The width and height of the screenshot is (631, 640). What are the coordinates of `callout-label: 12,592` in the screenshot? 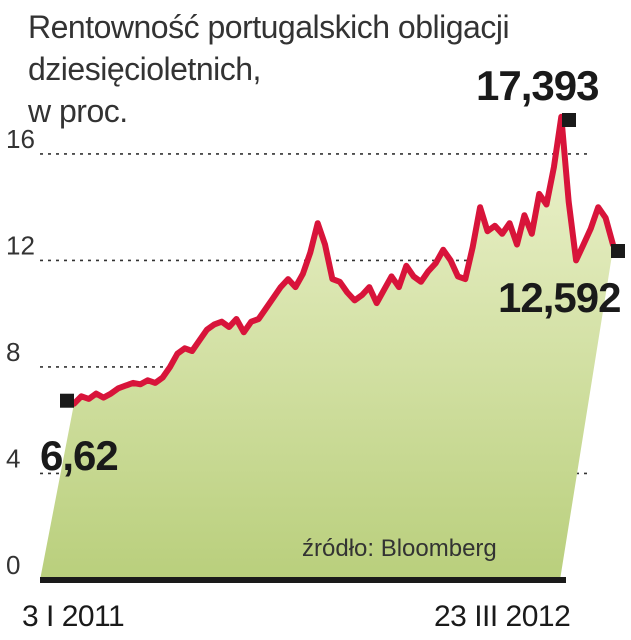 It's located at (559, 297).